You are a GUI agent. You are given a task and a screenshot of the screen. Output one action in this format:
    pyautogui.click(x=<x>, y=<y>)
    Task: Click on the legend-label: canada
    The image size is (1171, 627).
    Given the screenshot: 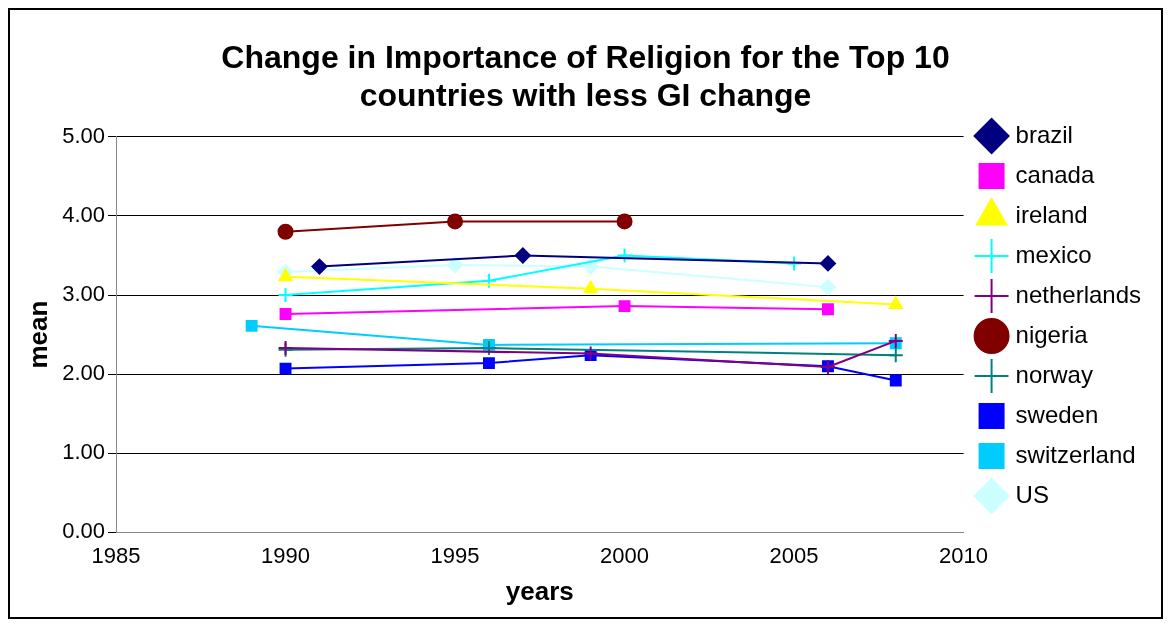 What is the action you would take?
    pyautogui.click(x=1055, y=174)
    